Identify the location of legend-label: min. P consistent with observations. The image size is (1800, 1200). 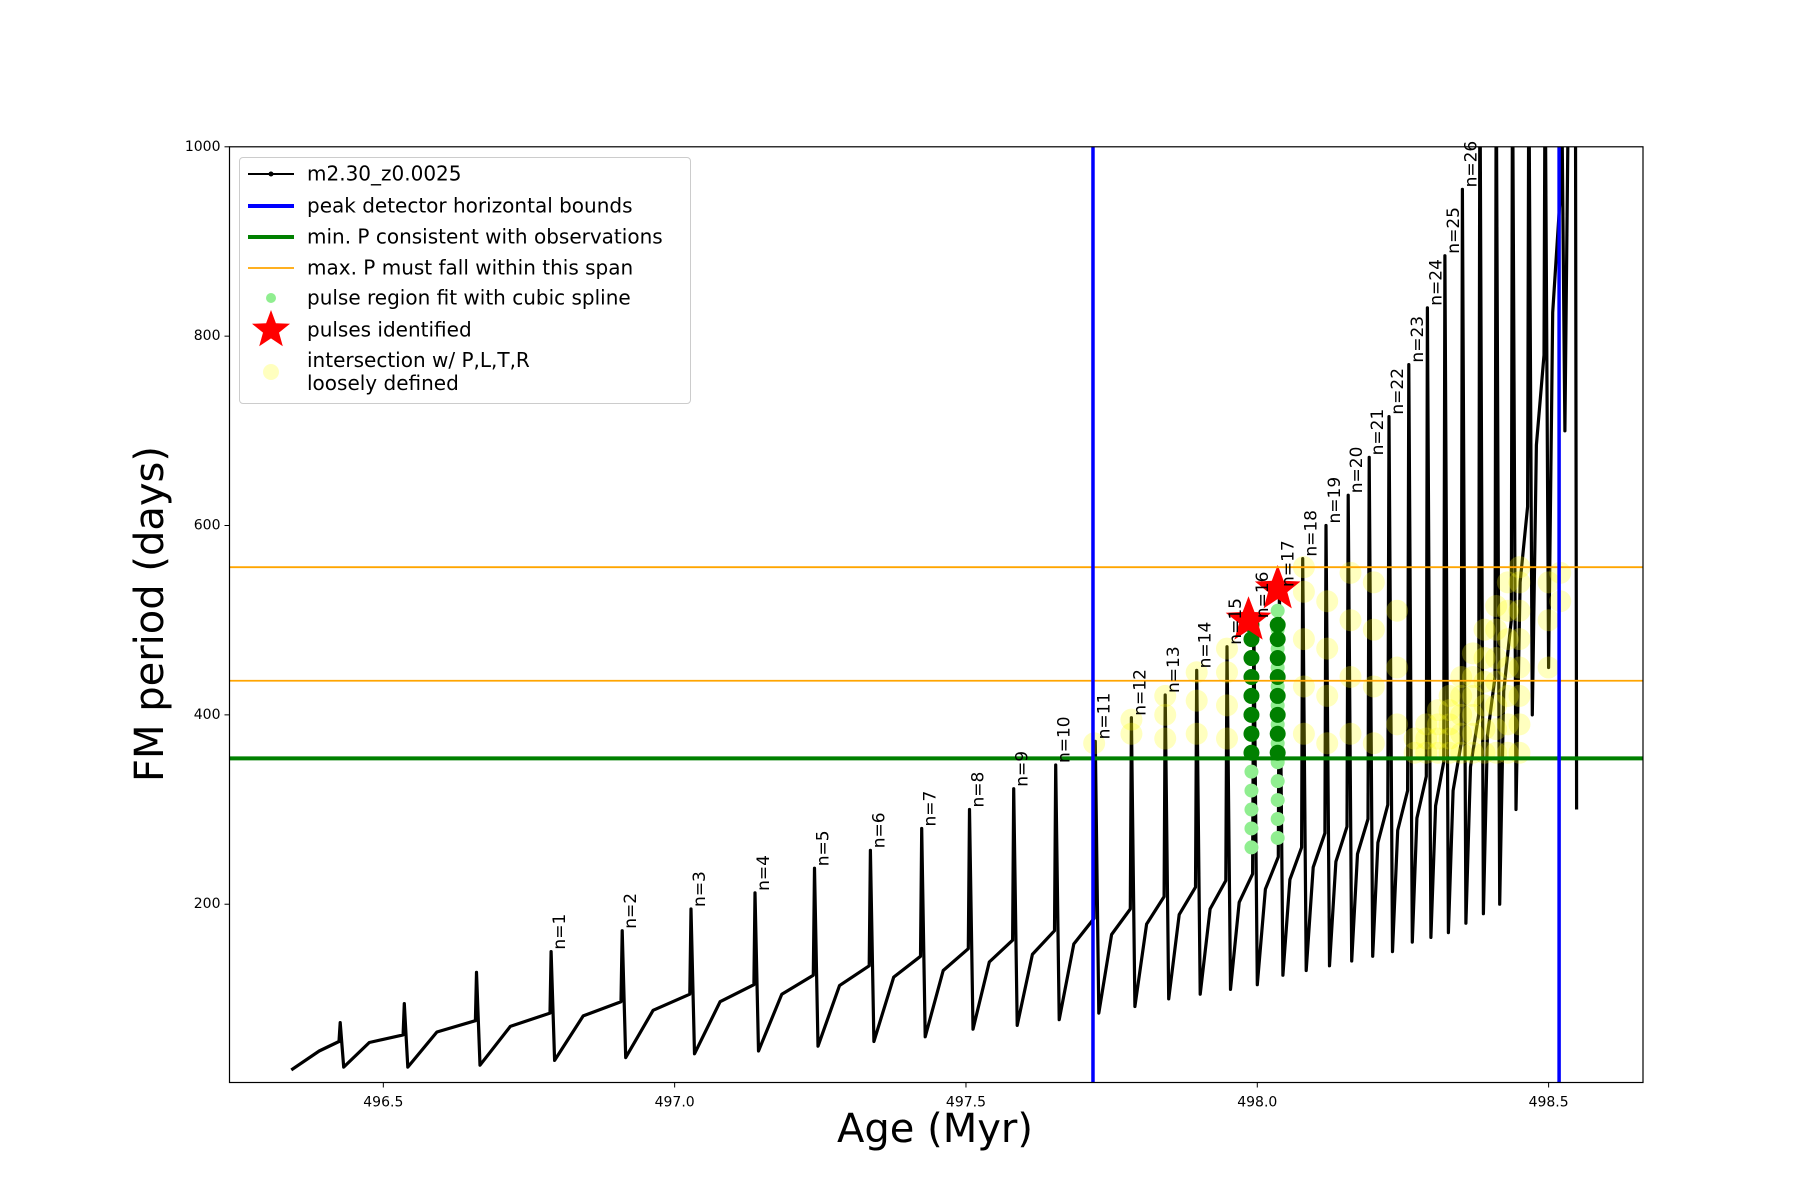
(485, 236).